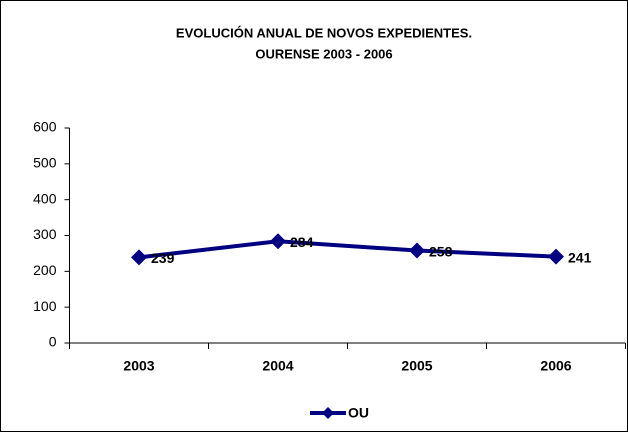 This screenshot has height=432, width=628. Describe the element at coordinates (45, 270) in the screenshot. I see `y-tick-label: 200` at that location.